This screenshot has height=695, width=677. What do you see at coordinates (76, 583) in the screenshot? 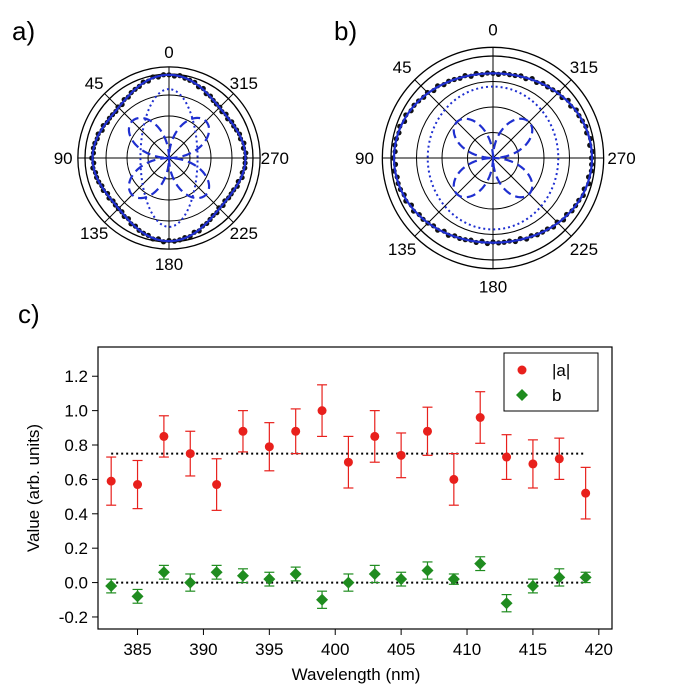
I see `y-tick-label: 0.0` at bounding box center [76, 583].